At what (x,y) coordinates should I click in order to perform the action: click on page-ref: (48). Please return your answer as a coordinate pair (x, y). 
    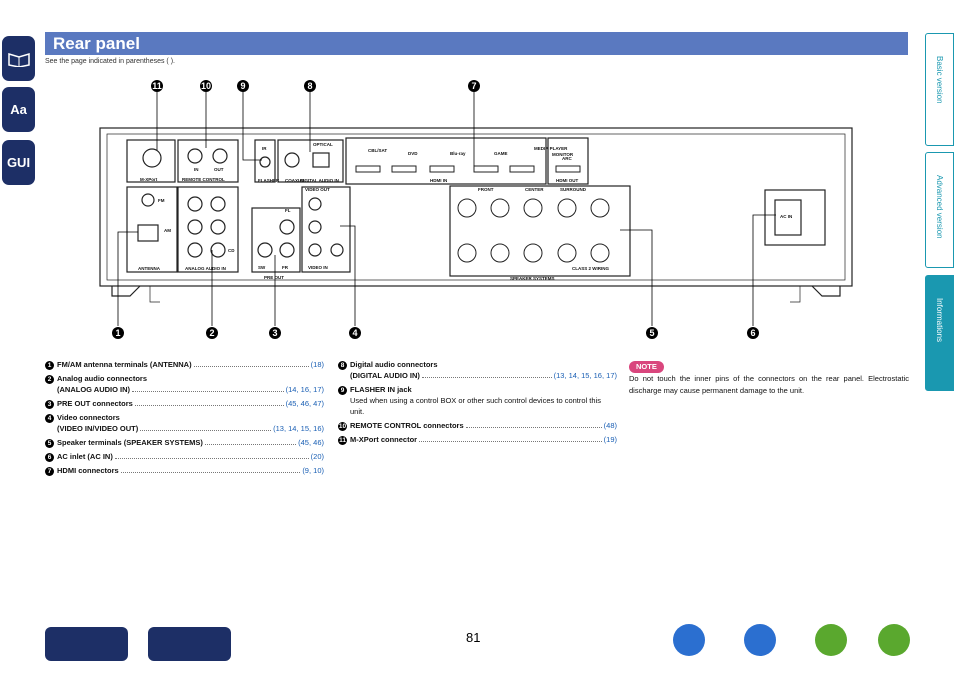
    Looking at the image, I should click on (610, 425).